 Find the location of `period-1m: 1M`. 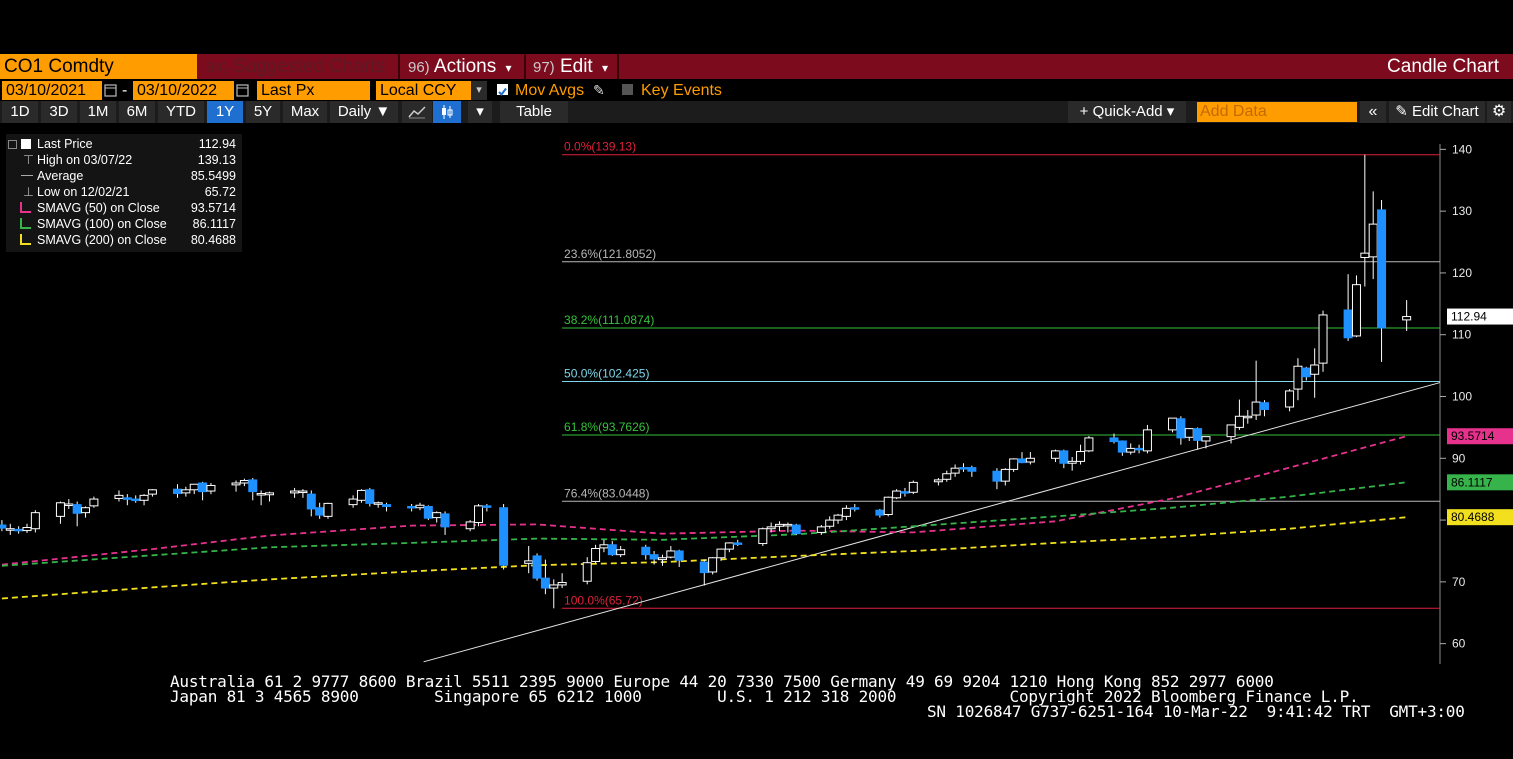

period-1m: 1M is located at coordinates (98, 112).